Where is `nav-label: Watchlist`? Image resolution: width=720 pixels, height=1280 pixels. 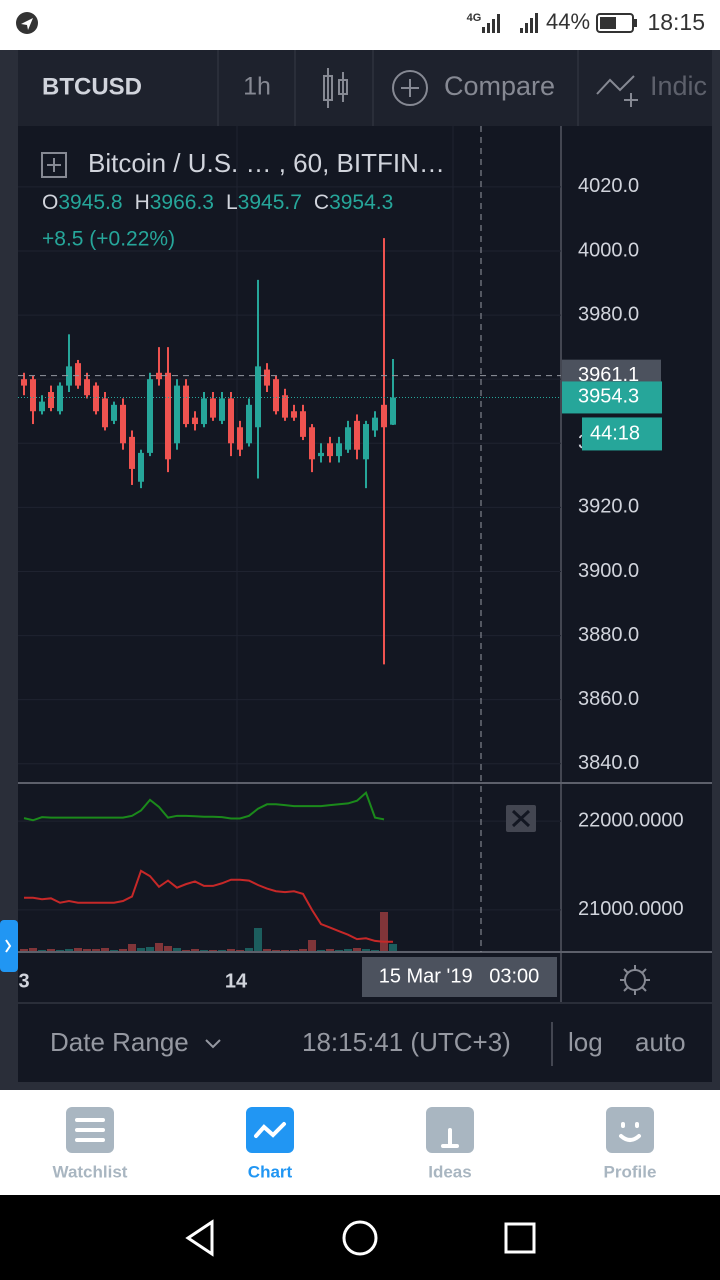
nav-label: Watchlist is located at coordinates (90, 1171).